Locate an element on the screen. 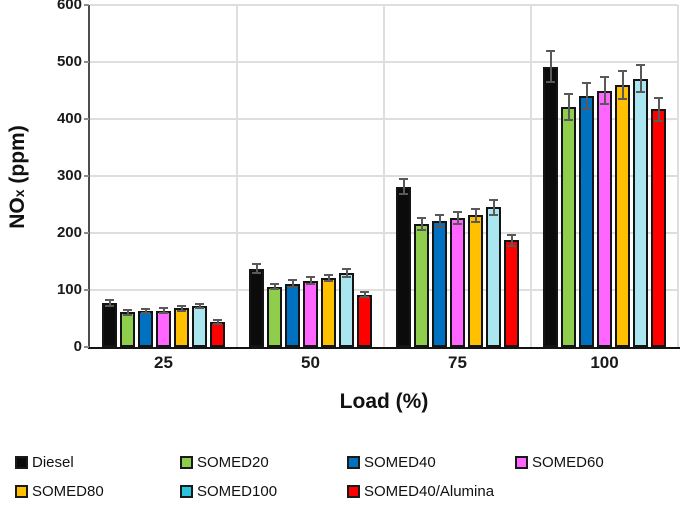 This screenshot has height=509, width=685. legend-swatch-SOMED40/Alumina is located at coordinates (353, 491).